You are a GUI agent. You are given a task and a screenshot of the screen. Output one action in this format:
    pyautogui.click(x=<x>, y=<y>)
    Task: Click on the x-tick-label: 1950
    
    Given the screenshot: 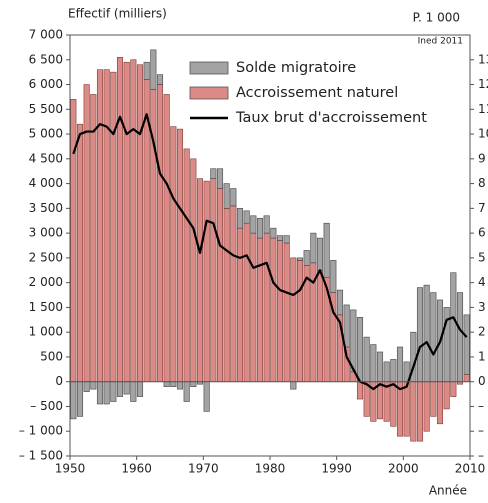 What is the action you would take?
    pyautogui.click(x=70, y=469)
    